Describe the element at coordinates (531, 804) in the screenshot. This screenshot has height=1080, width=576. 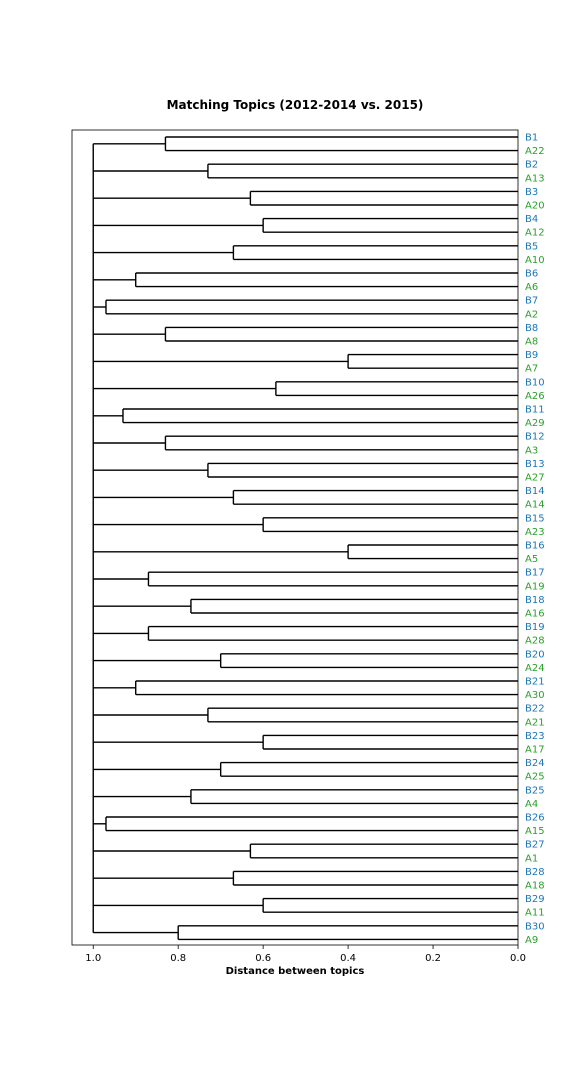
I see `leaf-label-a4: A4` at that location.